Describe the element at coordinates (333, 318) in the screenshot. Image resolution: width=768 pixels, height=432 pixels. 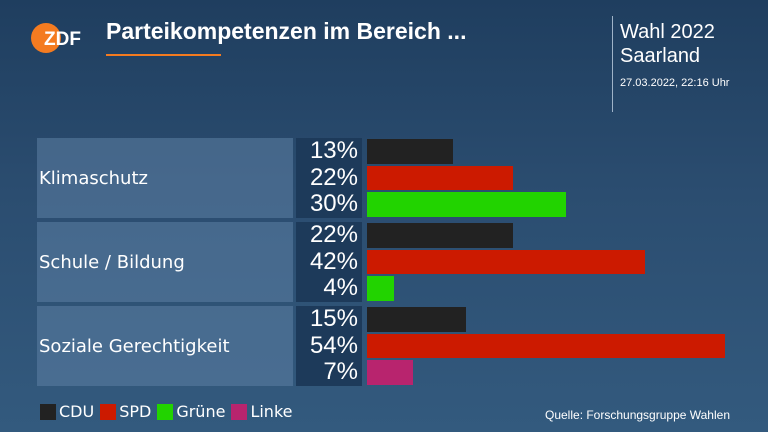
I see `data-label: 15%` at that location.